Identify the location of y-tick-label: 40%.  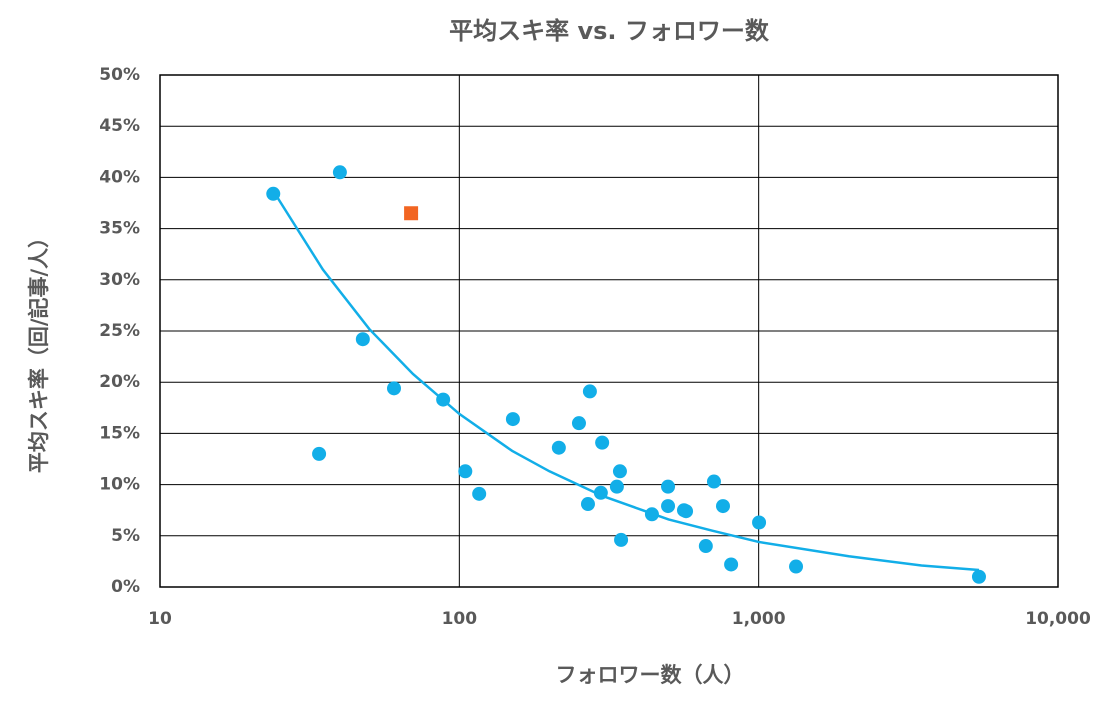
(119, 177).